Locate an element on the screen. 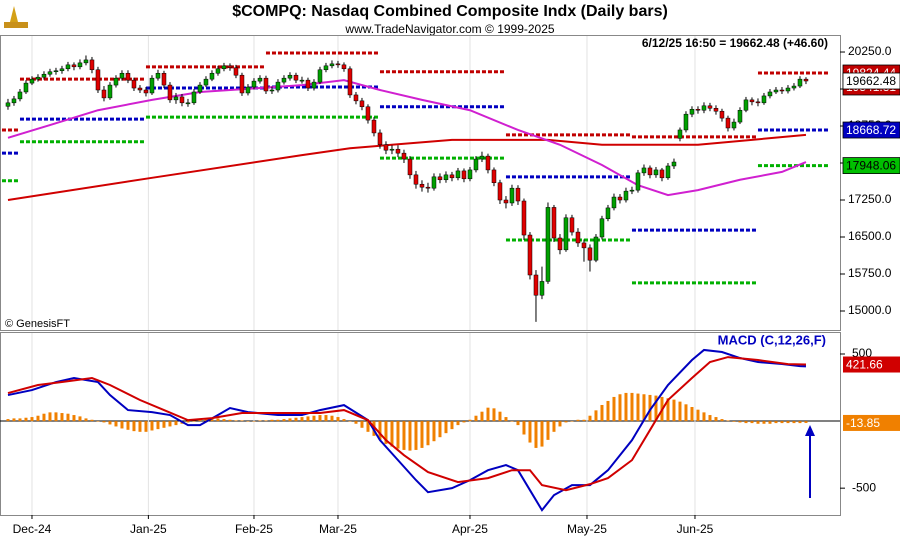 This screenshot has width=900, height=540. logo-base is located at coordinates (16, 25).